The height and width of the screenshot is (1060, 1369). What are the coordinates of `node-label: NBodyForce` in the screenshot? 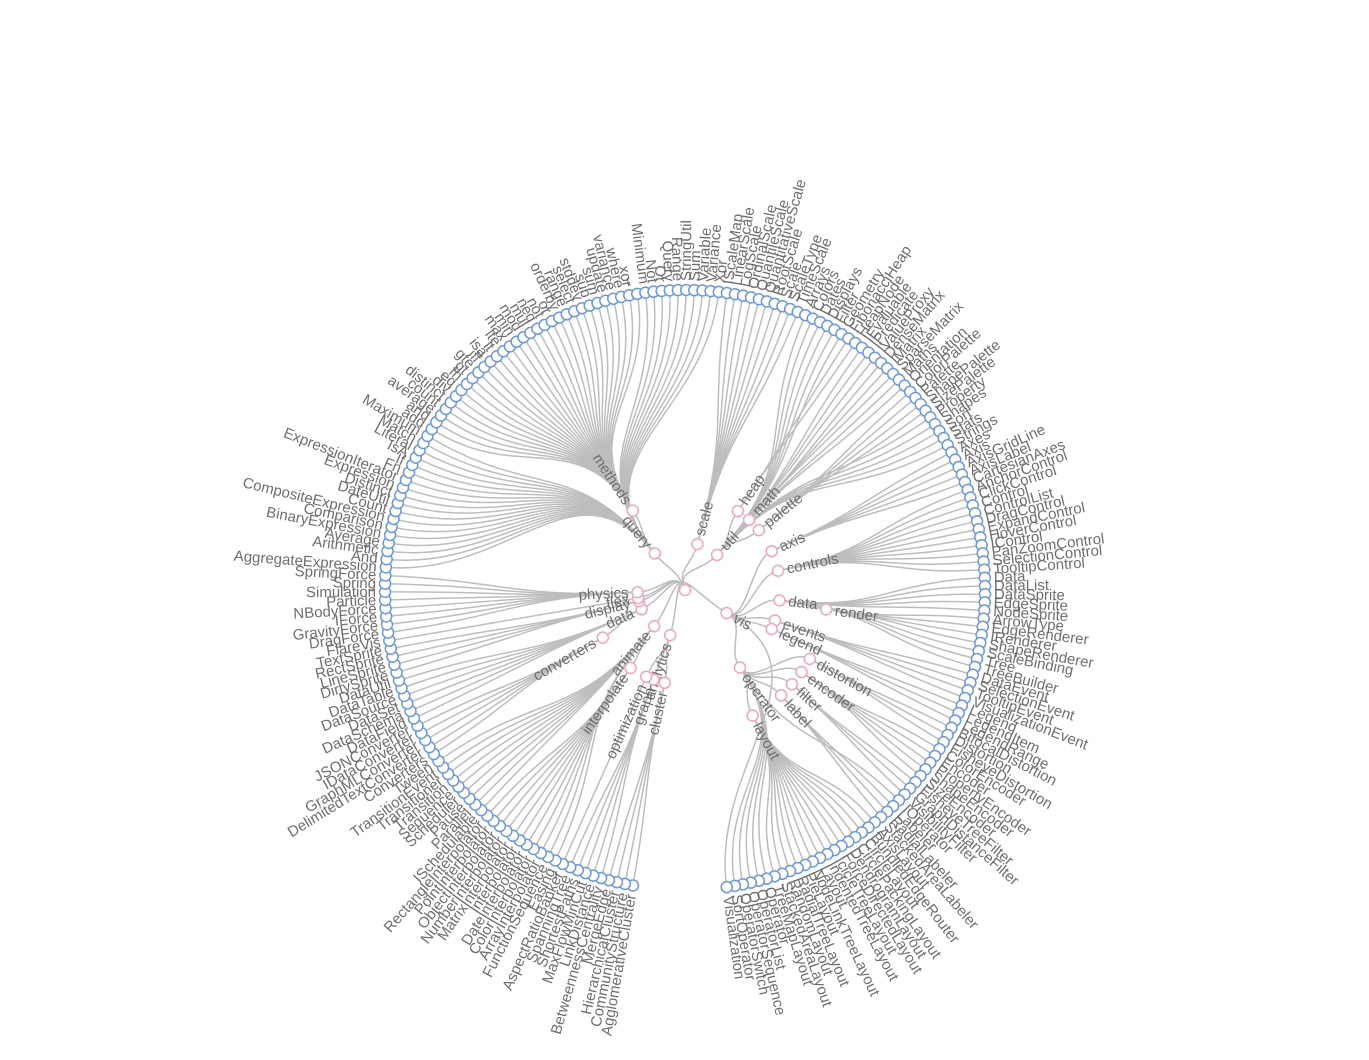 It's located at (335, 612).